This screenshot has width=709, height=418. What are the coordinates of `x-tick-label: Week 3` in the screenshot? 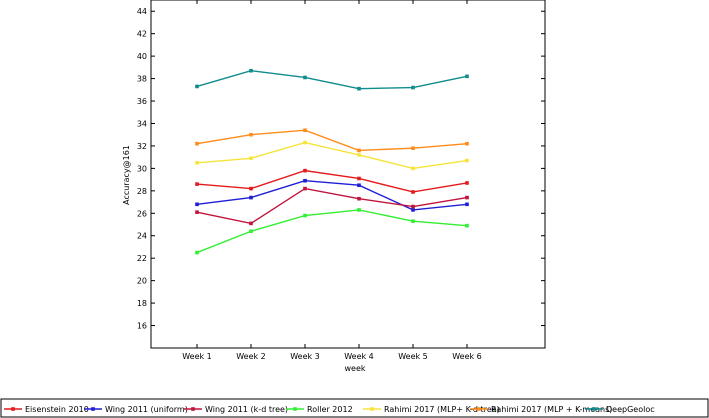 It's located at (305, 356).